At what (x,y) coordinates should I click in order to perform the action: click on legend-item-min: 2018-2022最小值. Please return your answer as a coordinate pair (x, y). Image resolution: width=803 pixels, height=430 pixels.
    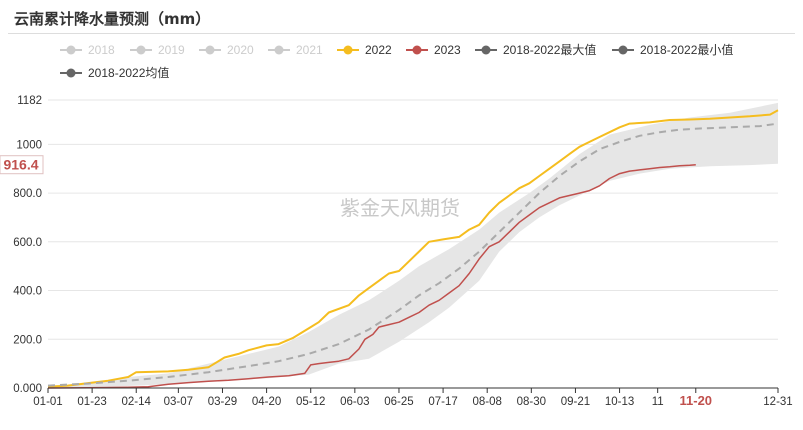
    Looking at the image, I should click on (672, 49).